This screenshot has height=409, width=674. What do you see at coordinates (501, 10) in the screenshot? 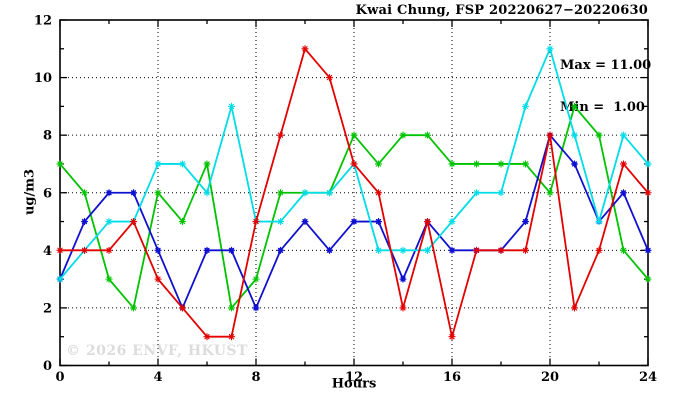
I see `chart-title: Kwai Chung, FSP 20220627−20220630` at bounding box center [501, 10].